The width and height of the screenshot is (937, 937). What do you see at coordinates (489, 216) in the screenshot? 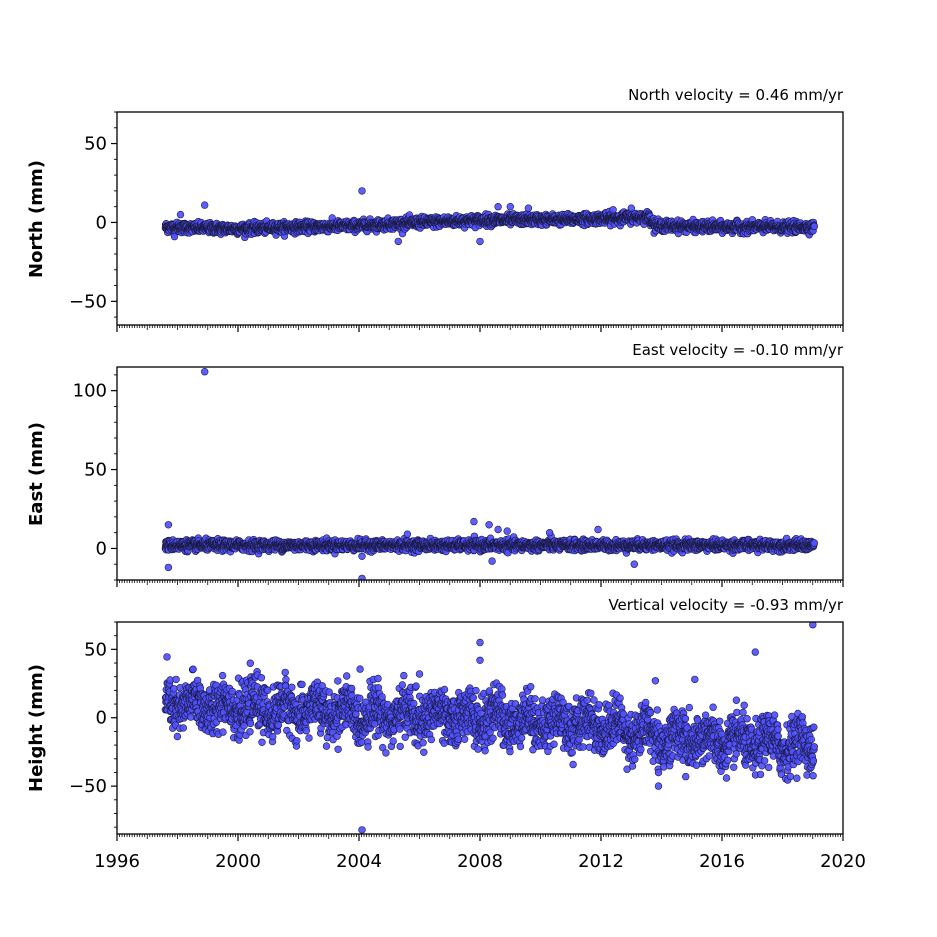
I see `north-points` at bounding box center [489, 216].